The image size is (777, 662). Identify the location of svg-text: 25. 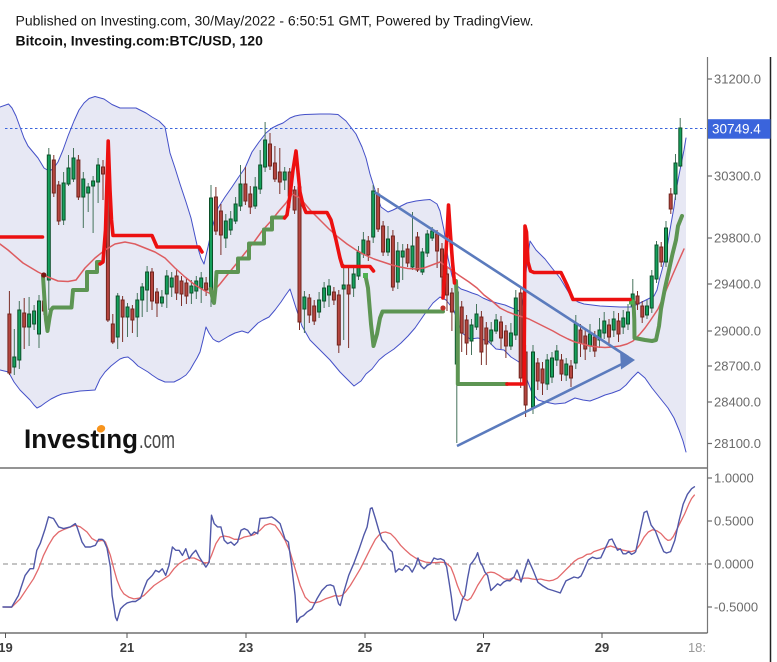
(365, 647).